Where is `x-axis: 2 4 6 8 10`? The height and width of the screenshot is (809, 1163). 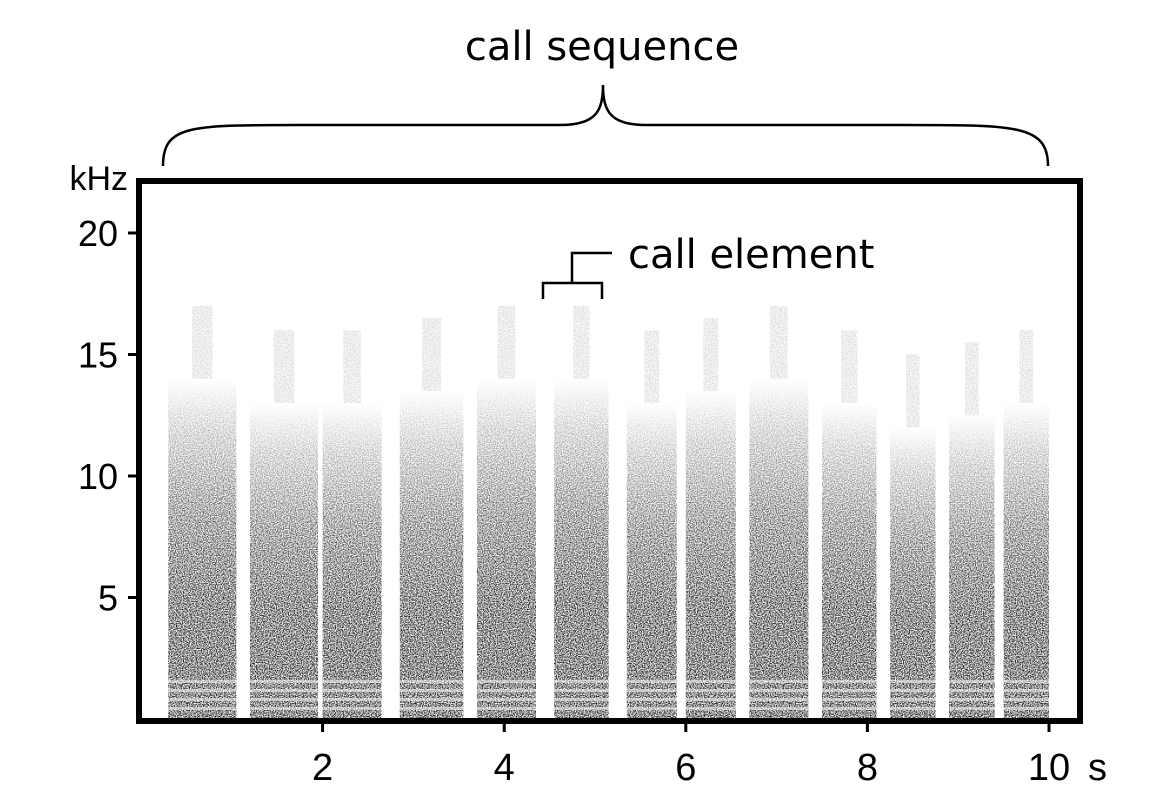 x-axis: 2 4 6 8 10 is located at coordinates (691, 755).